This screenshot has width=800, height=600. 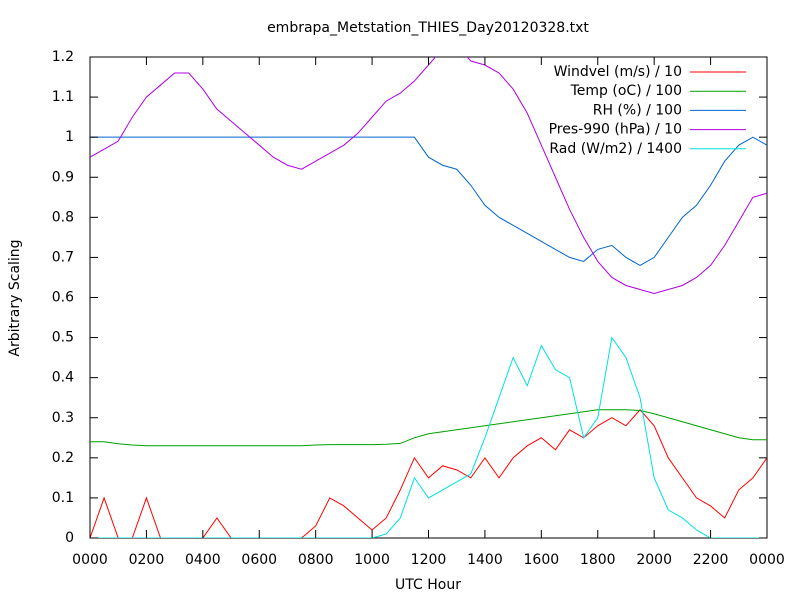 I want to click on legend-label: Rad (W/m2) / 1400, so click(x=615, y=149).